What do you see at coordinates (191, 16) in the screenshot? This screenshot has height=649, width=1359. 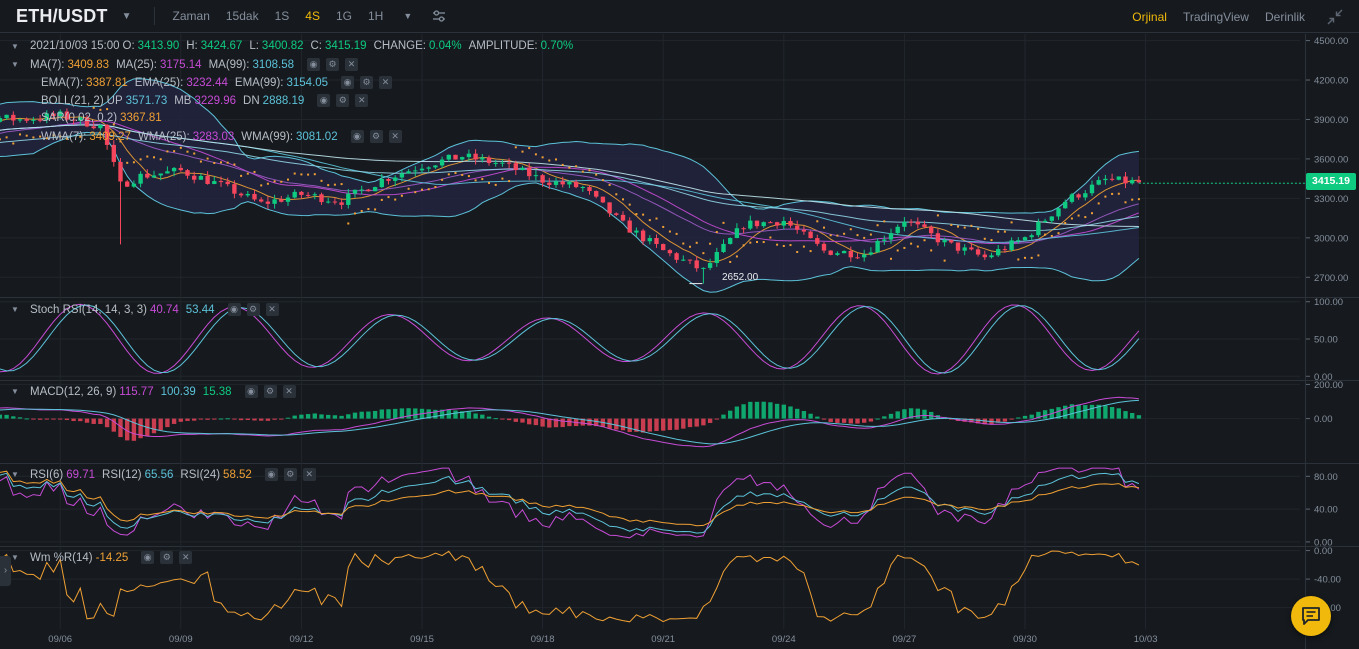 I see `tab-zaman: Zaman` at bounding box center [191, 16].